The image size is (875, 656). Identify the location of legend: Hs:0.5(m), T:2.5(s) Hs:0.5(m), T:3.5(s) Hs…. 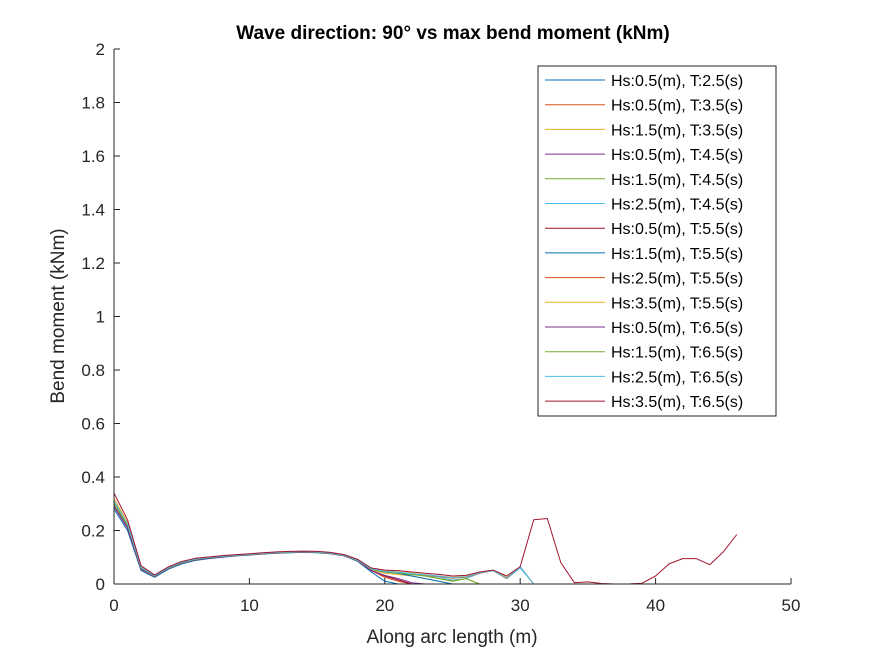
(657, 241).